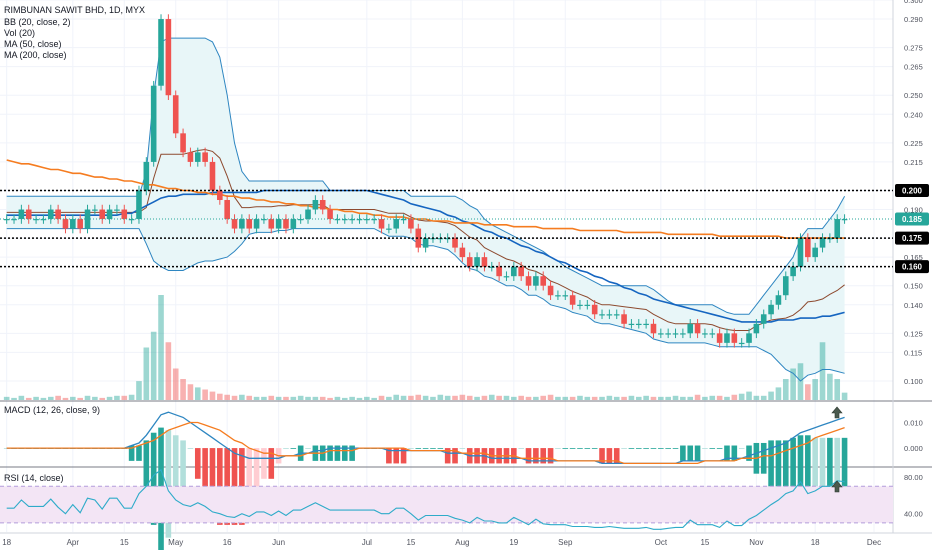 The width and height of the screenshot is (932, 555). I want to click on price-tick-label: 0.240, so click(913, 114).